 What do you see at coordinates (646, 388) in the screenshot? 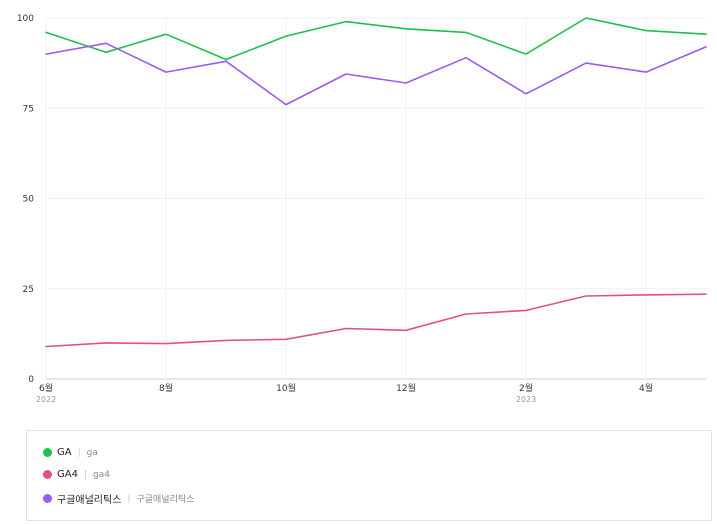
I see `x-tick-label: 4월` at bounding box center [646, 388].